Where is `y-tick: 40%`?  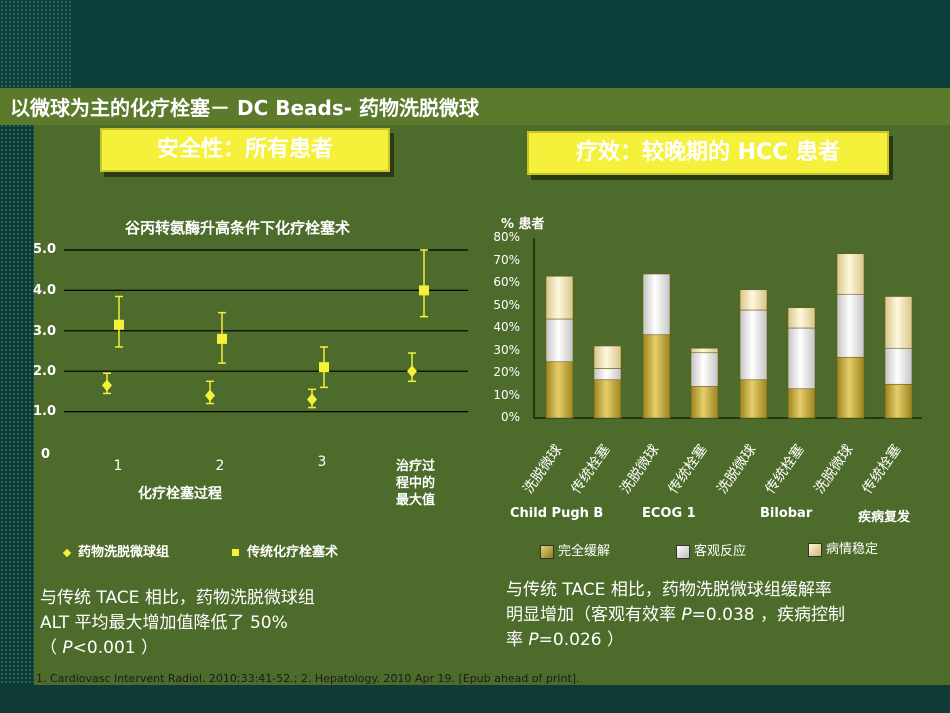 y-tick: 40% is located at coordinates (506, 327).